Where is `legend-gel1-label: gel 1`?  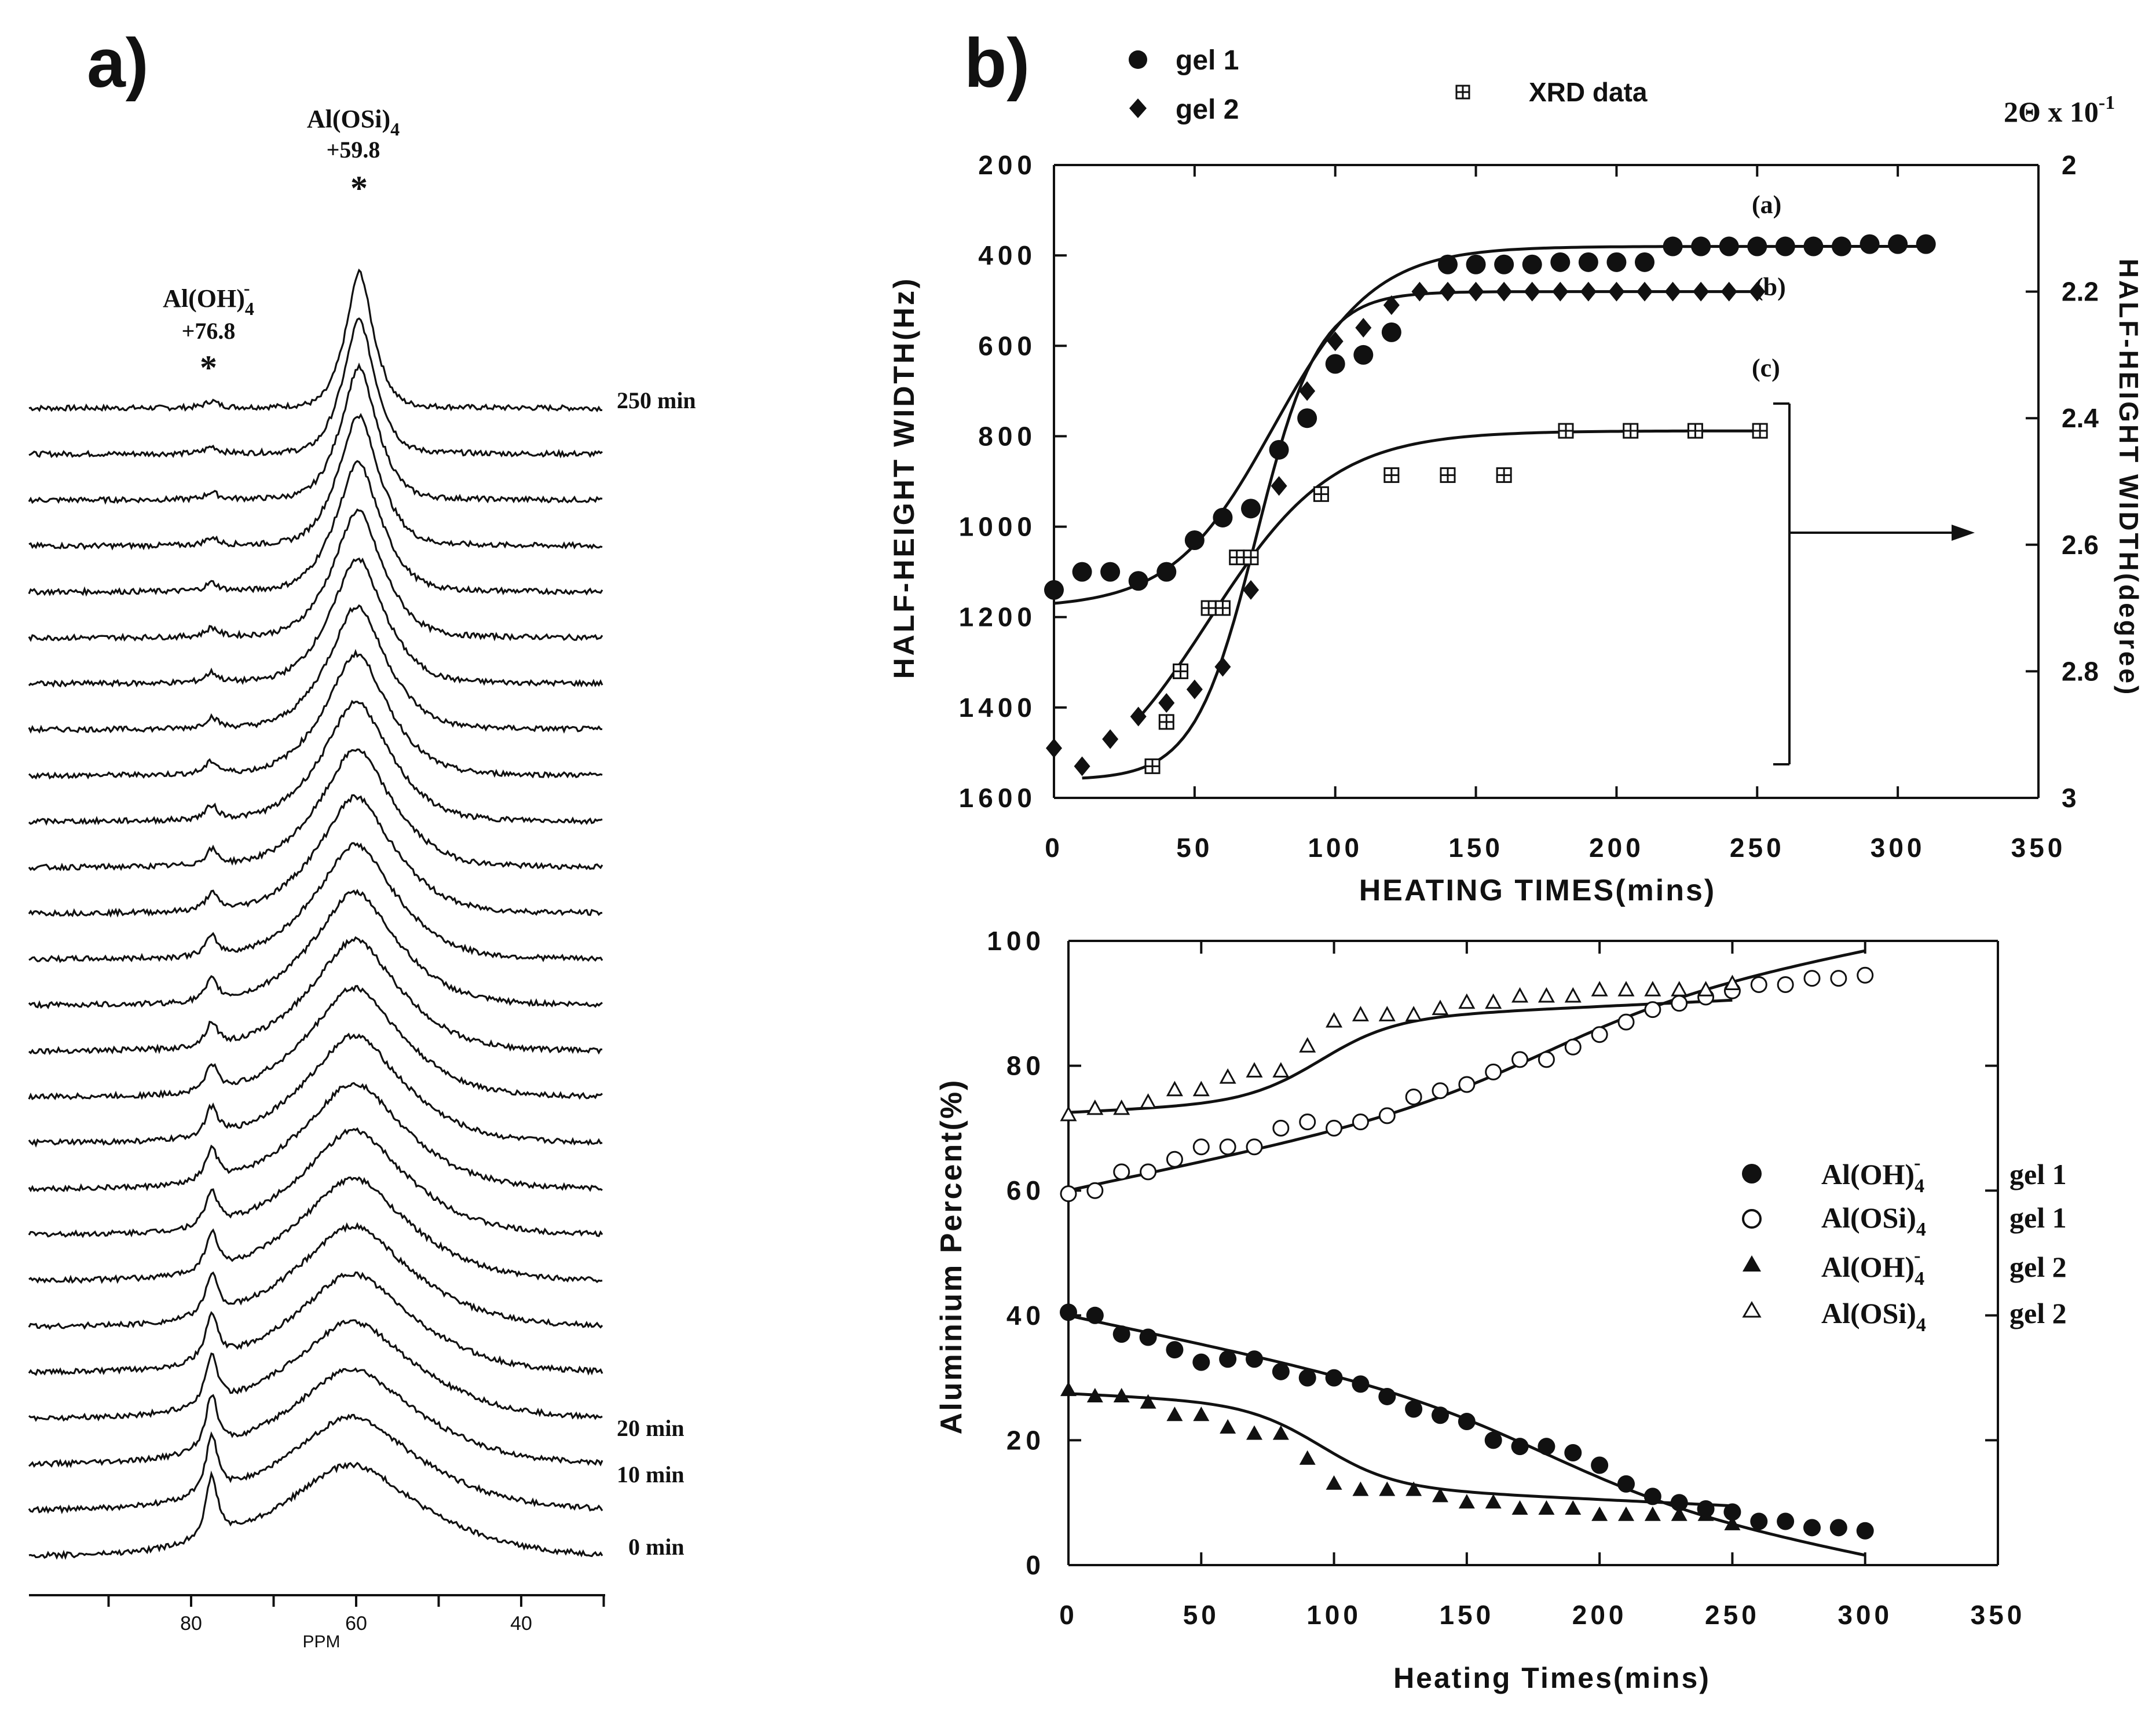
legend-gel1-label: gel 1 is located at coordinates (1207, 61).